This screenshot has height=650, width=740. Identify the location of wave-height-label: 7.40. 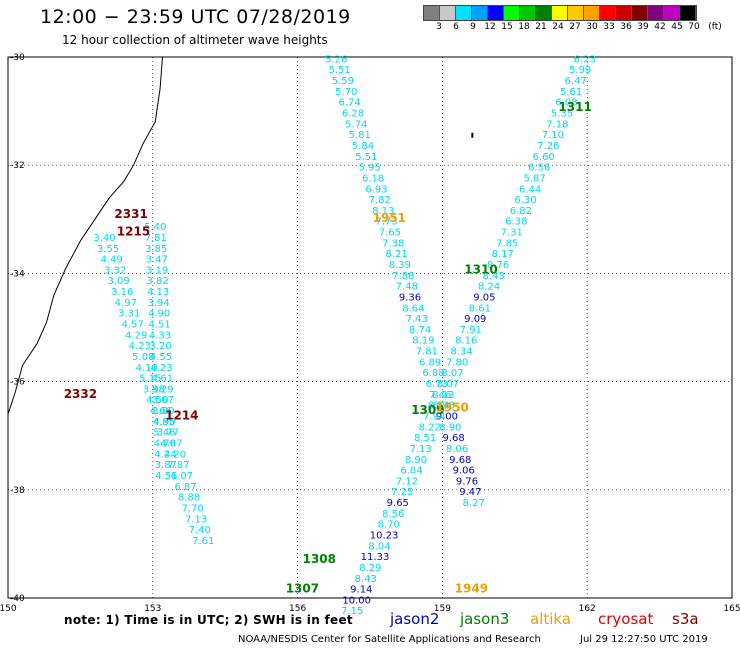
(200, 530).